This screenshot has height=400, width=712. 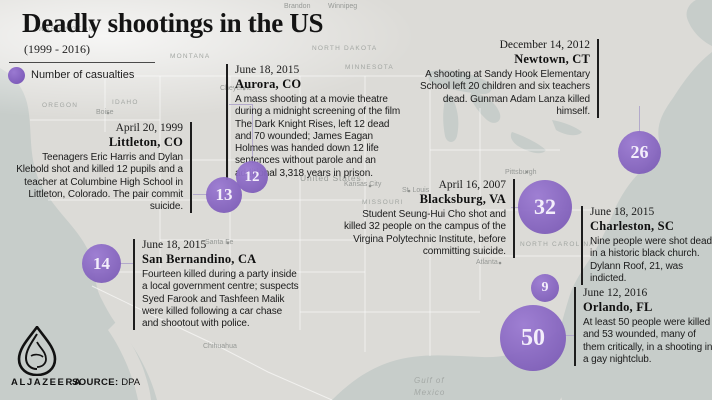 What do you see at coordinates (639, 152) in the screenshot?
I see `casualty-bubble-newtown: 26` at bounding box center [639, 152].